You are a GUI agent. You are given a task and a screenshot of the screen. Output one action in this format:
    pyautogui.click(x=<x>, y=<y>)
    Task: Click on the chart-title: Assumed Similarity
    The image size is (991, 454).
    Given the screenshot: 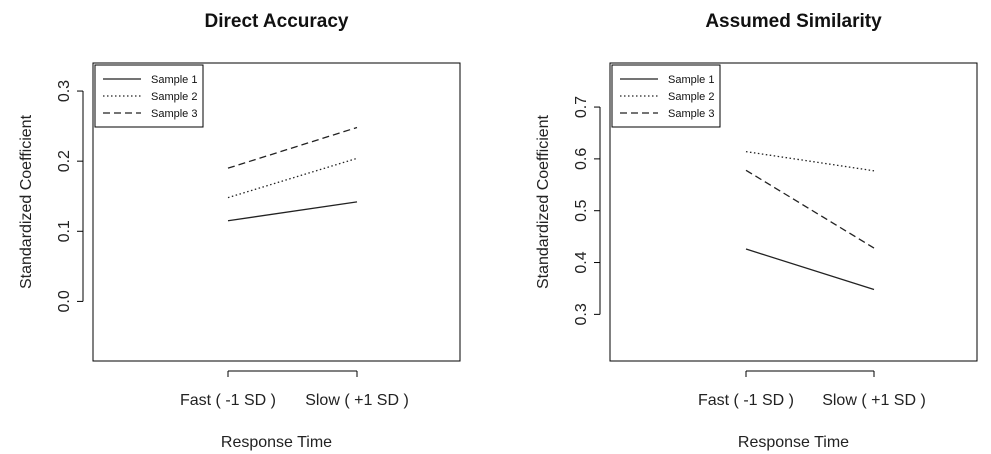 What is the action you would take?
    pyautogui.click(x=793, y=21)
    